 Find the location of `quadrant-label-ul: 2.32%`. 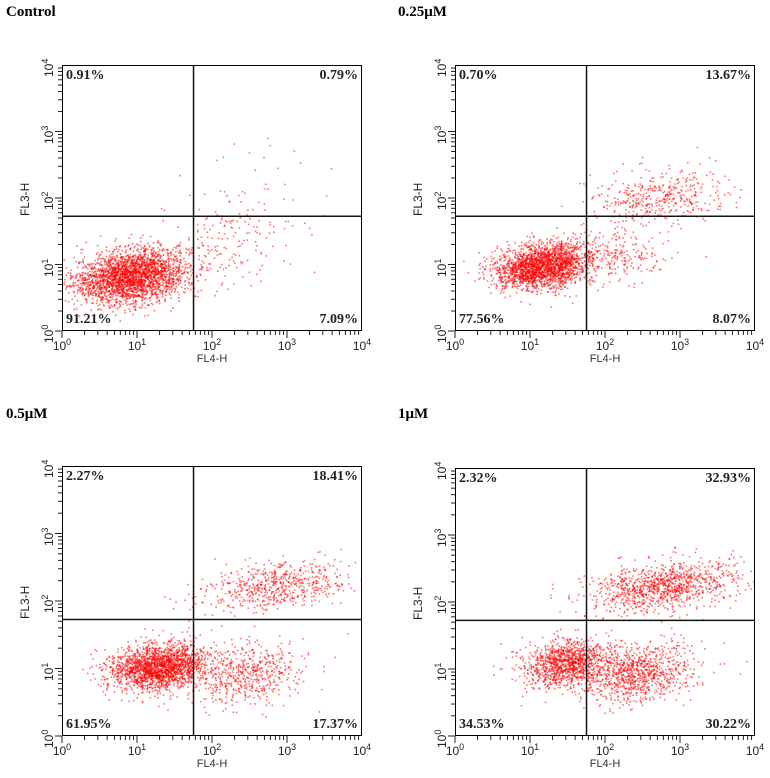

quadrant-label-ul: 2.32% is located at coordinates (478, 478).